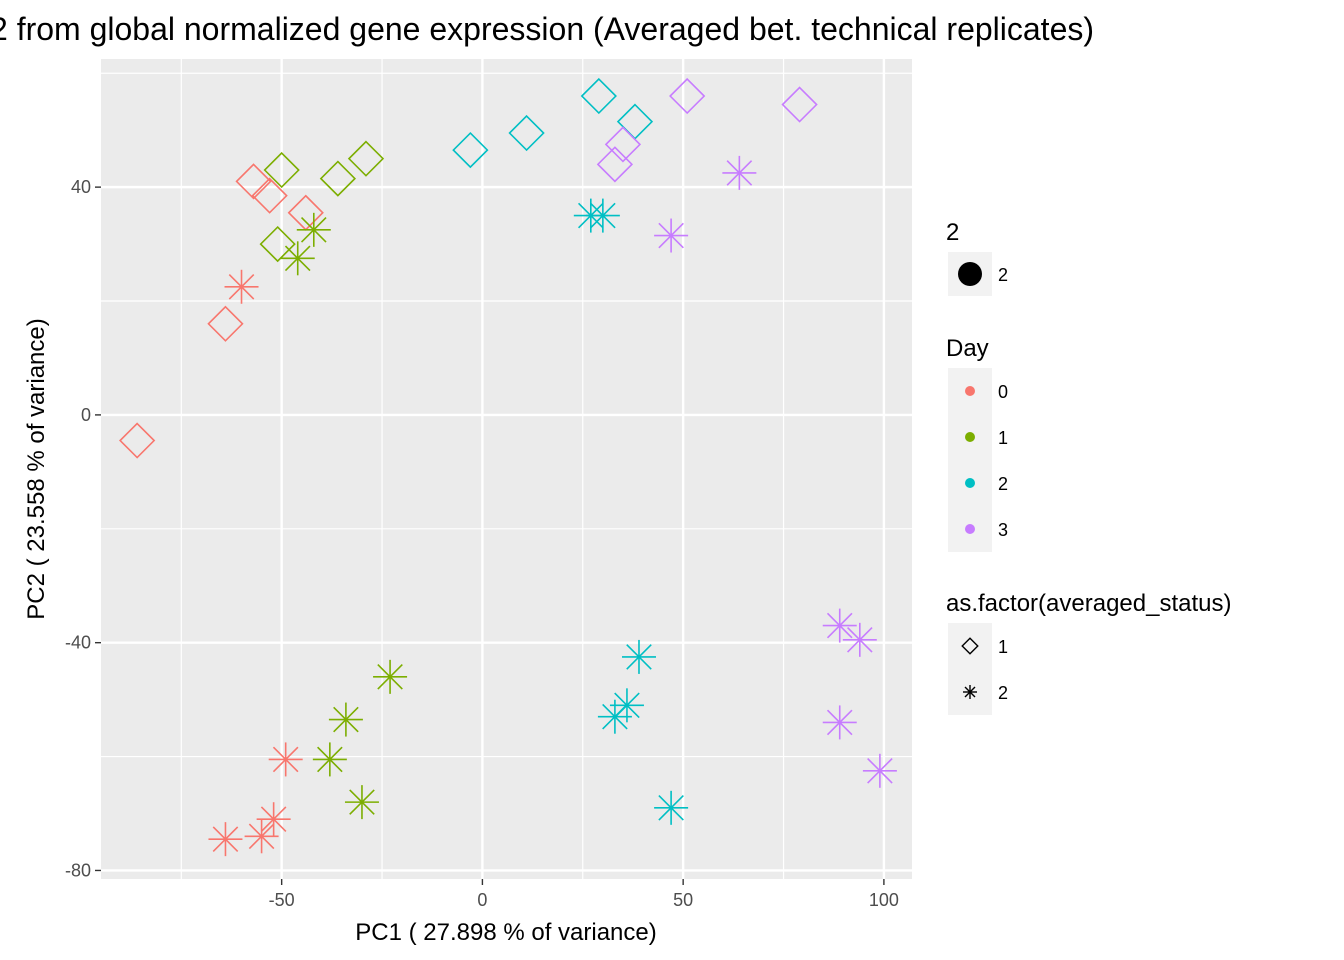 The image size is (1344, 960). I want to click on legend-shape: as.factor(averaged_status) 1 2, so click(1088, 652).